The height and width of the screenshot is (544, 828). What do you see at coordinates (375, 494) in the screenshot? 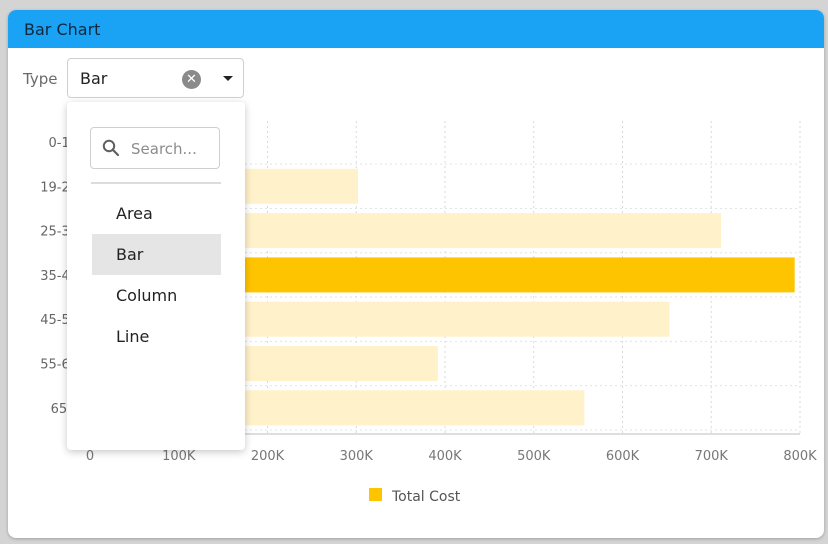
I see `legend-swatch` at bounding box center [375, 494].